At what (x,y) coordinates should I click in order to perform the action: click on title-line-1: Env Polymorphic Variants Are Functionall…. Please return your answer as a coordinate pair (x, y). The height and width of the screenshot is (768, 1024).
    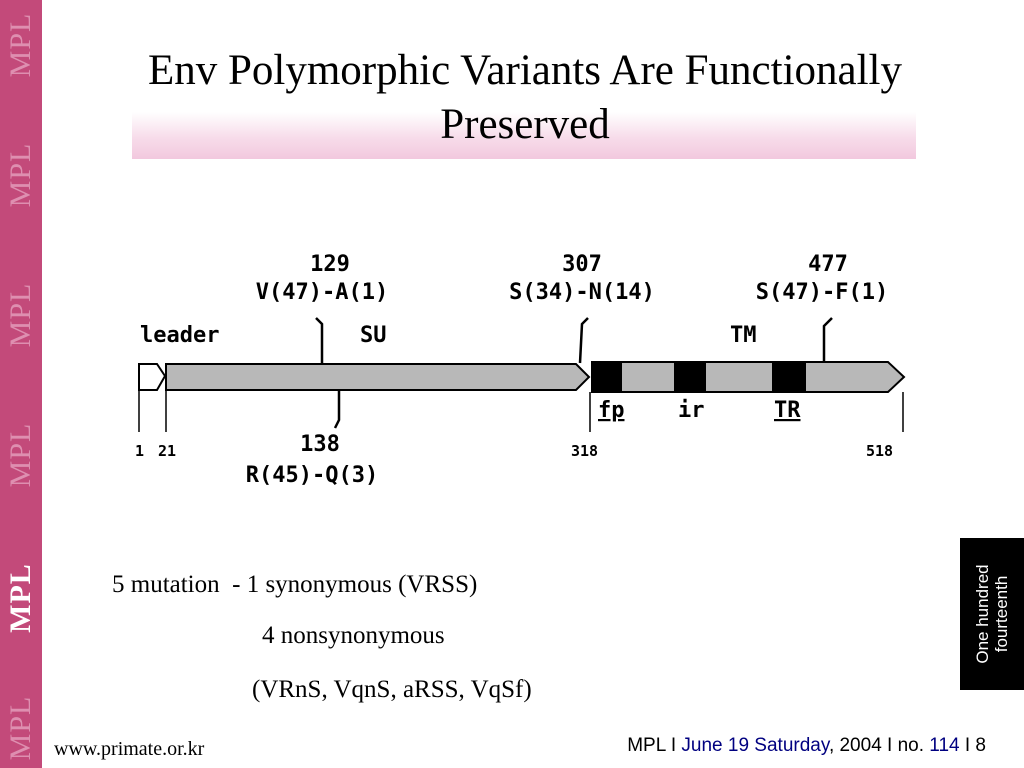
    Looking at the image, I should click on (524, 70).